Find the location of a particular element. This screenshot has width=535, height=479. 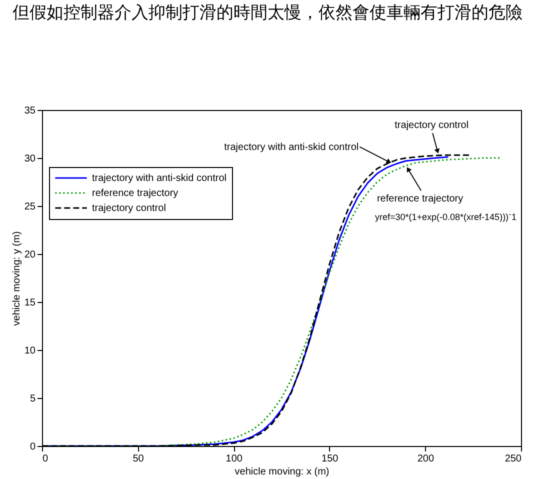

legend-label: trajectory control is located at coordinates (129, 208).